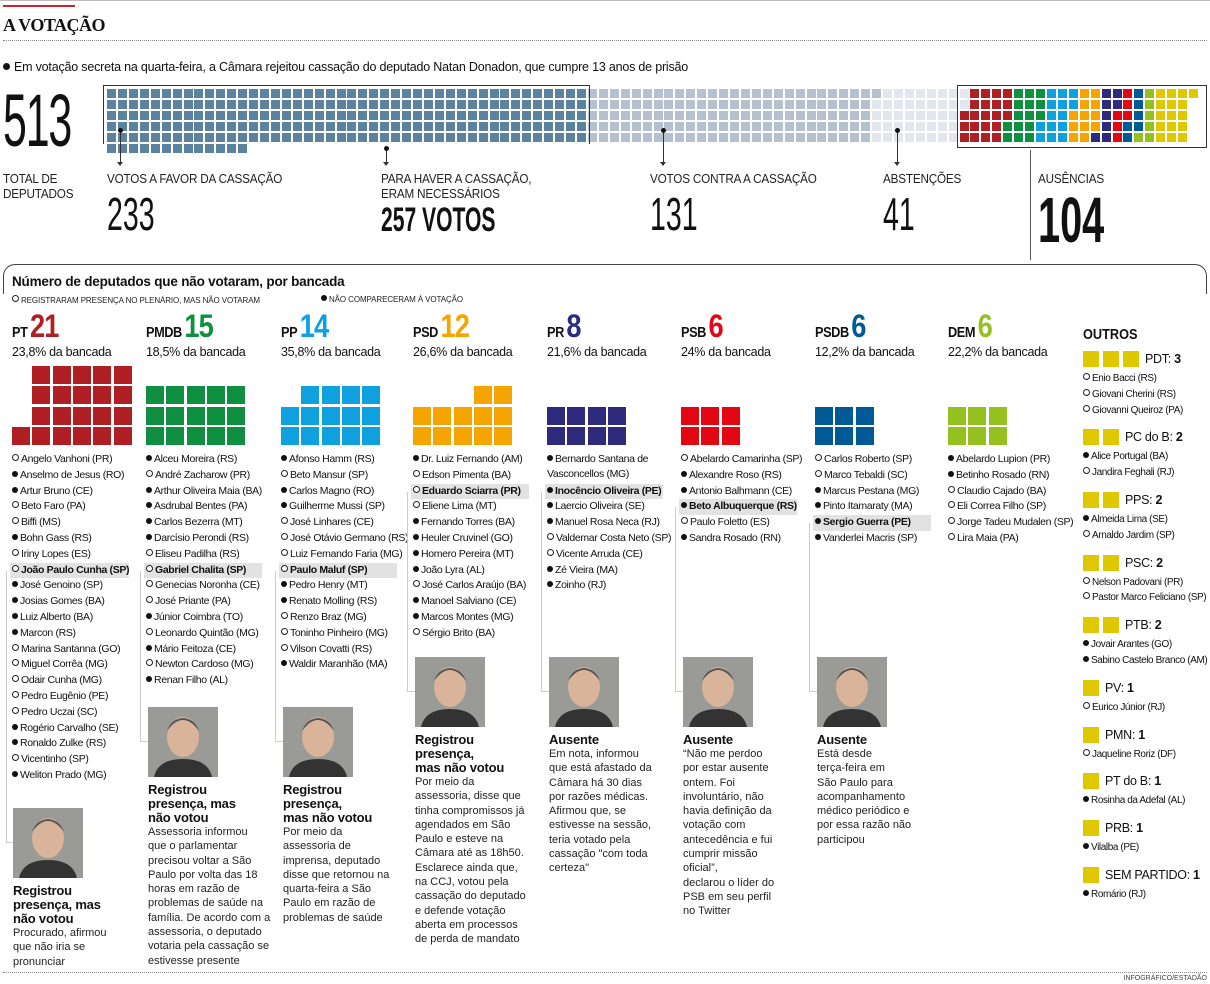 This screenshot has height=984, width=1210. I want to click on deputy-name: Vanderlei Macris (SP), so click(865, 539).